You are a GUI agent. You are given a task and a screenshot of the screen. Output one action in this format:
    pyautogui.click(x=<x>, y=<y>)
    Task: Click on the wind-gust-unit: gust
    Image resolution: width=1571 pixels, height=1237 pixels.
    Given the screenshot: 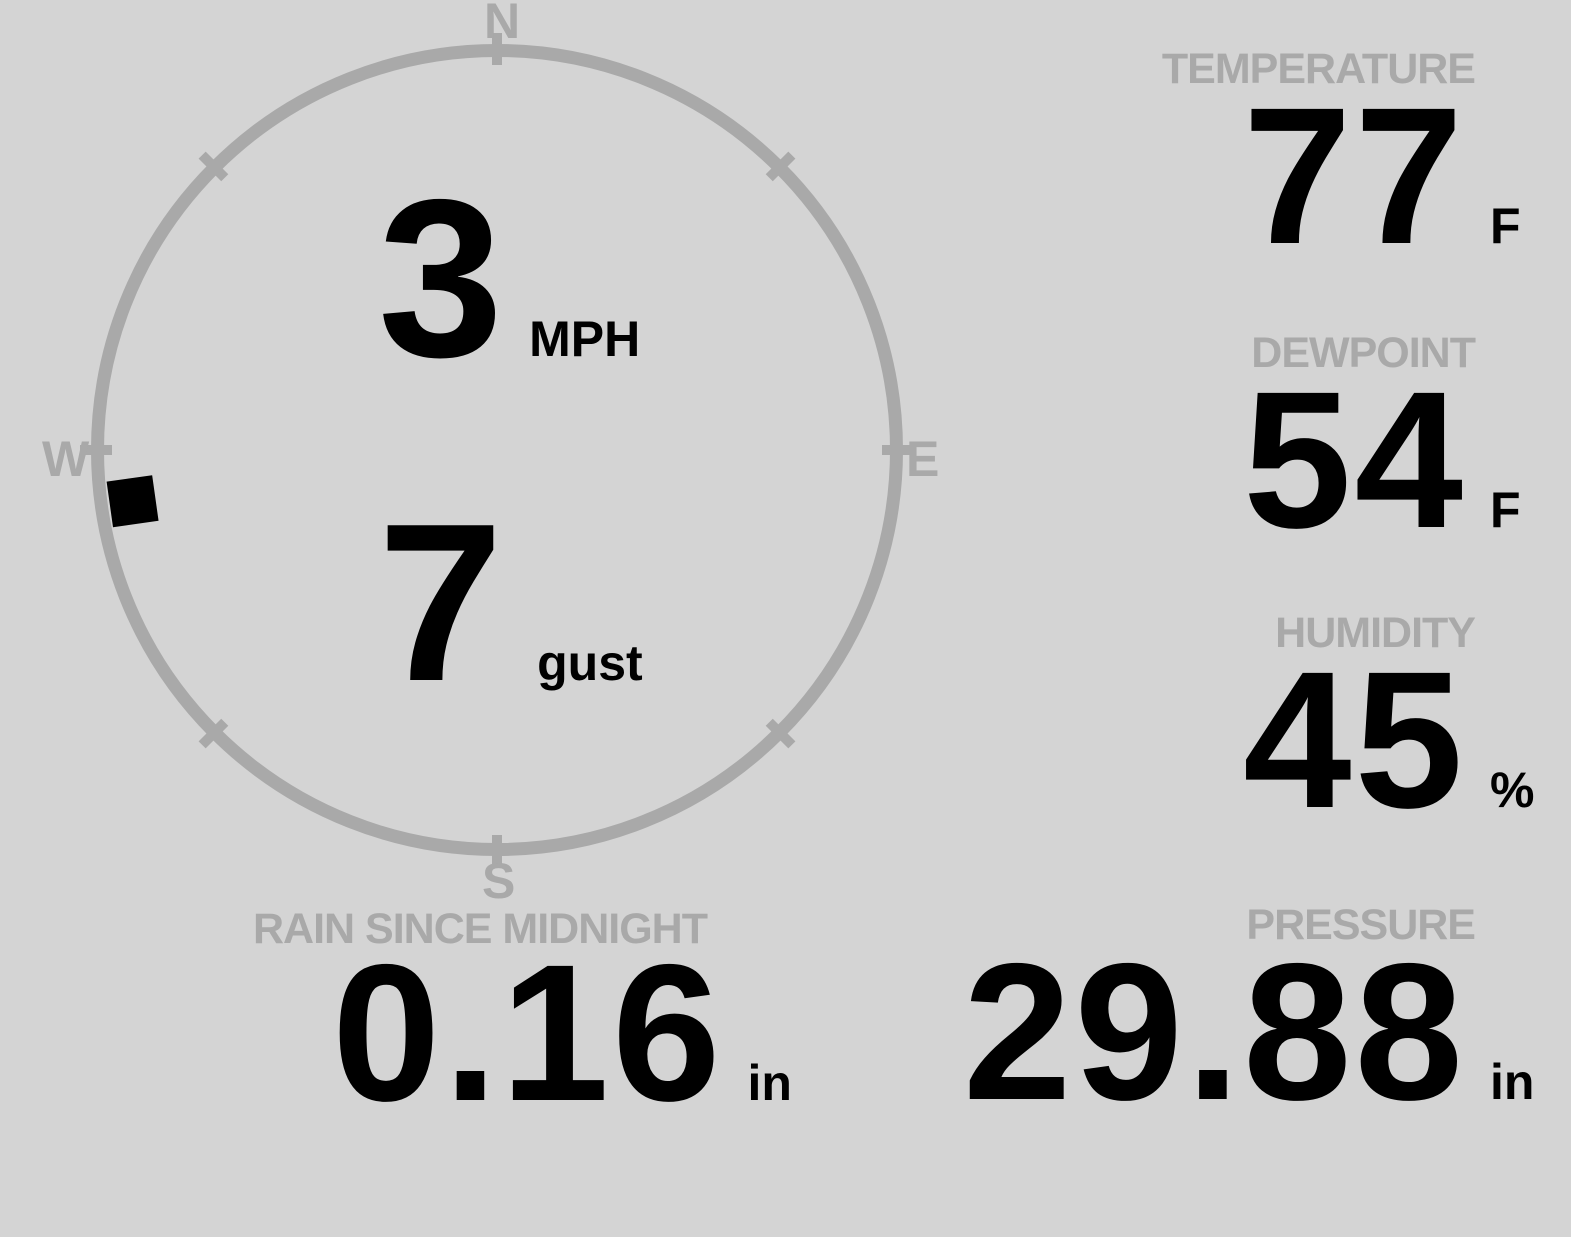 What is the action you would take?
    pyautogui.click(x=590, y=663)
    